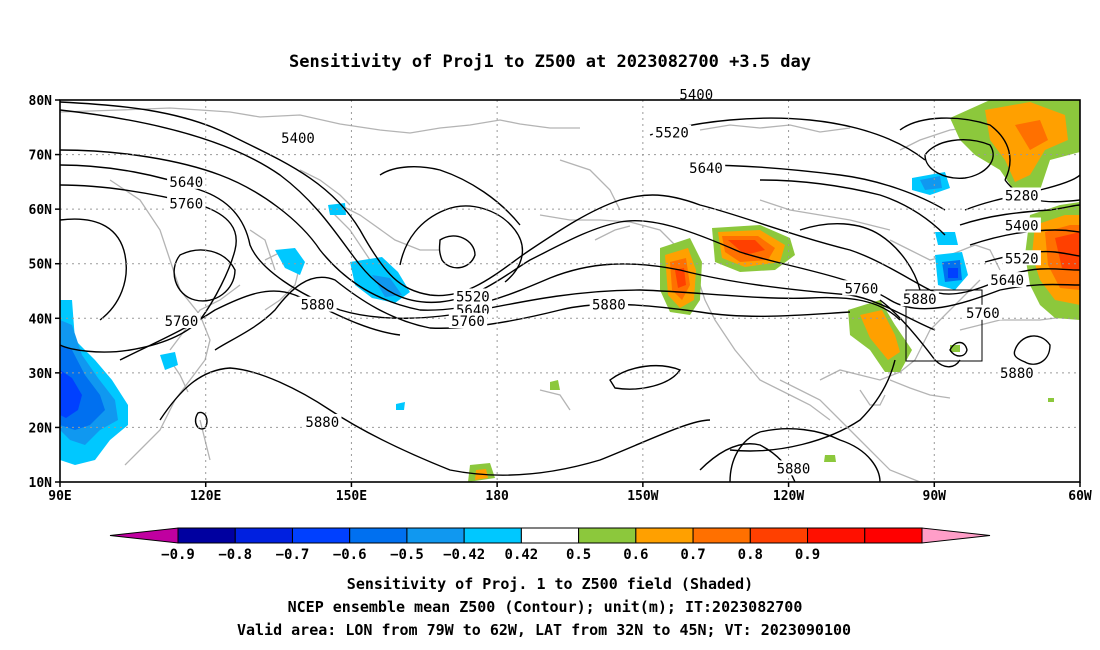 The height and width of the screenshot is (650, 1100). I want to click on colorbar-label: 0.42, so click(522, 555).